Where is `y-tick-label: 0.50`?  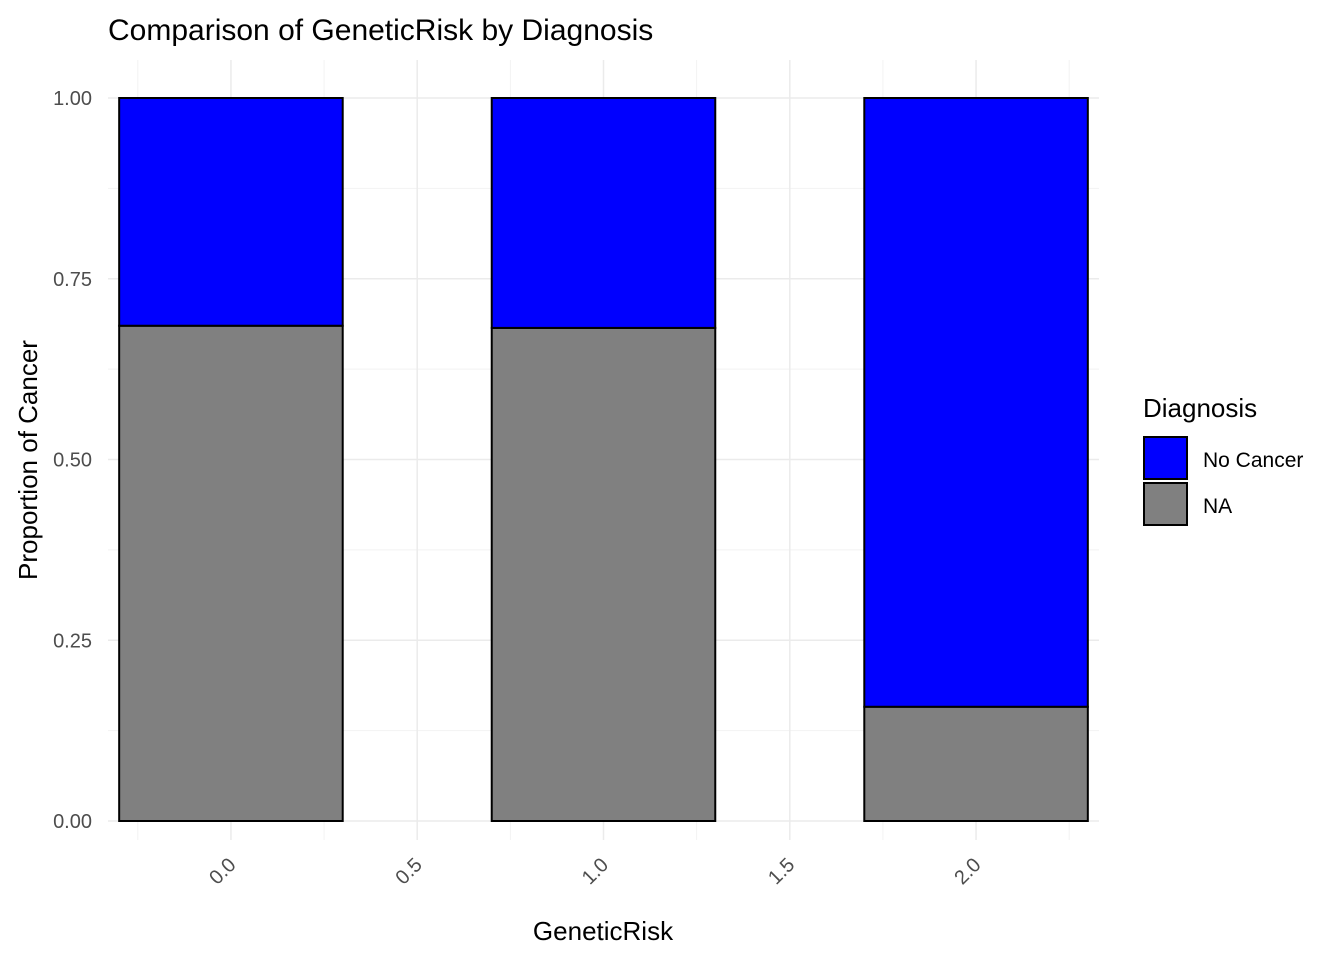 y-tick-label: 0.50 is located at coordinates (72, 461).